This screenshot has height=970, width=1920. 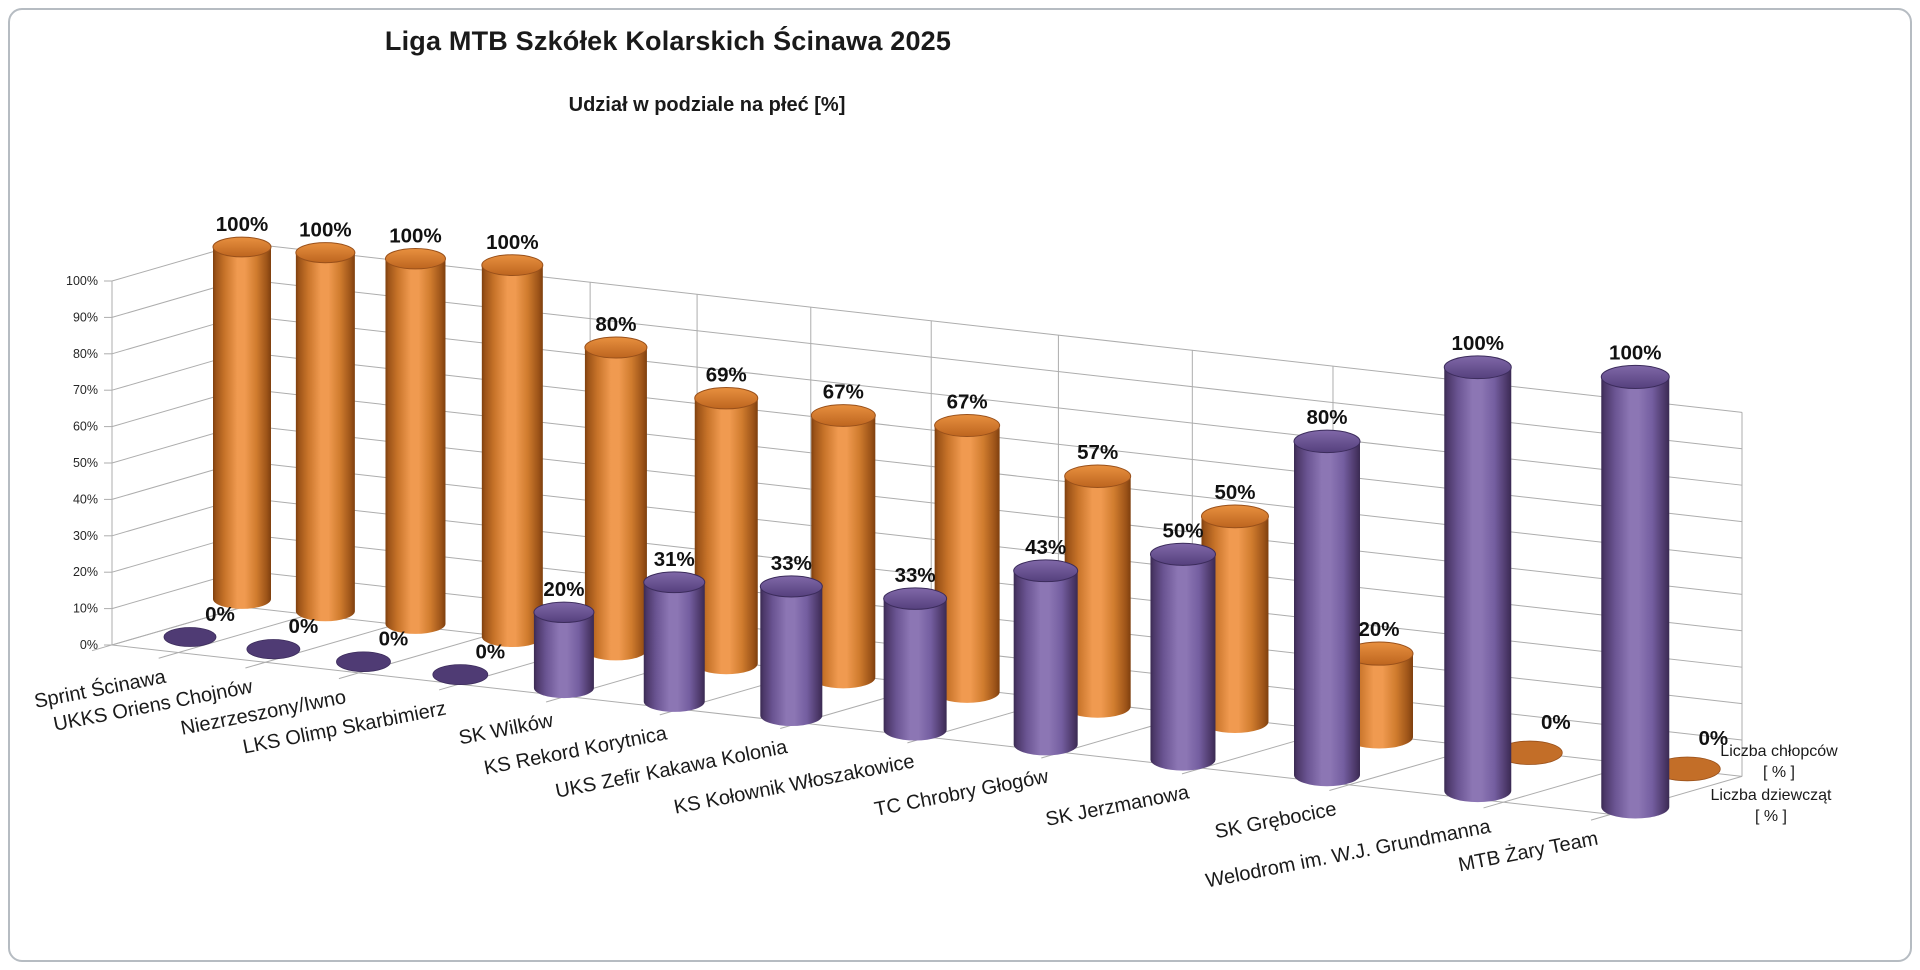 What do you see at coordinates (85, 317) in the screenshot?
I see `y-tick-label: 90%` at bounding box center [85, 317].